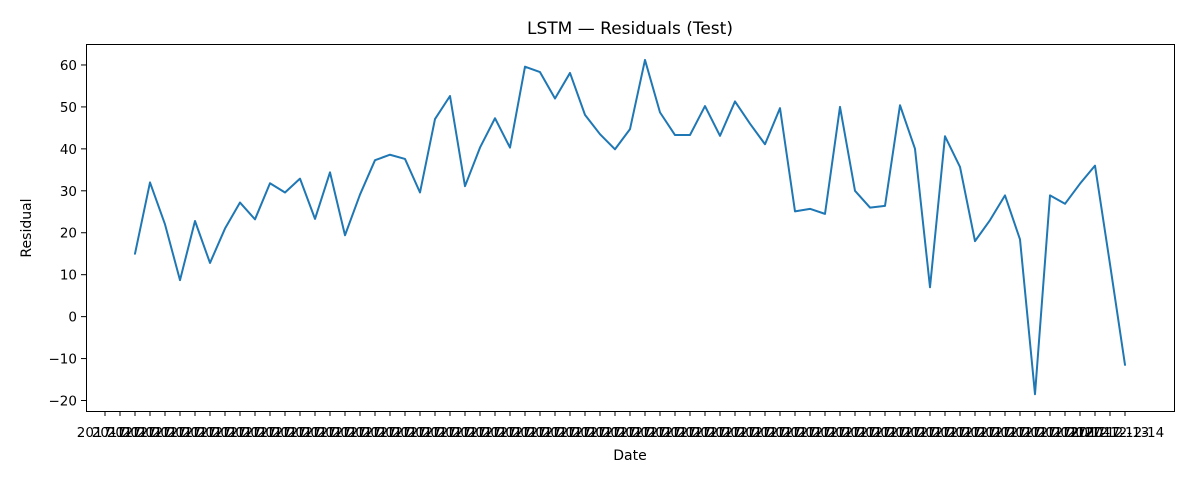 Image resolution: width=1200 pixels, height=480 pixels. Describe the element at coordinates (63, 360) in the screenshot. I see `y-tick-label: −10` at that location.